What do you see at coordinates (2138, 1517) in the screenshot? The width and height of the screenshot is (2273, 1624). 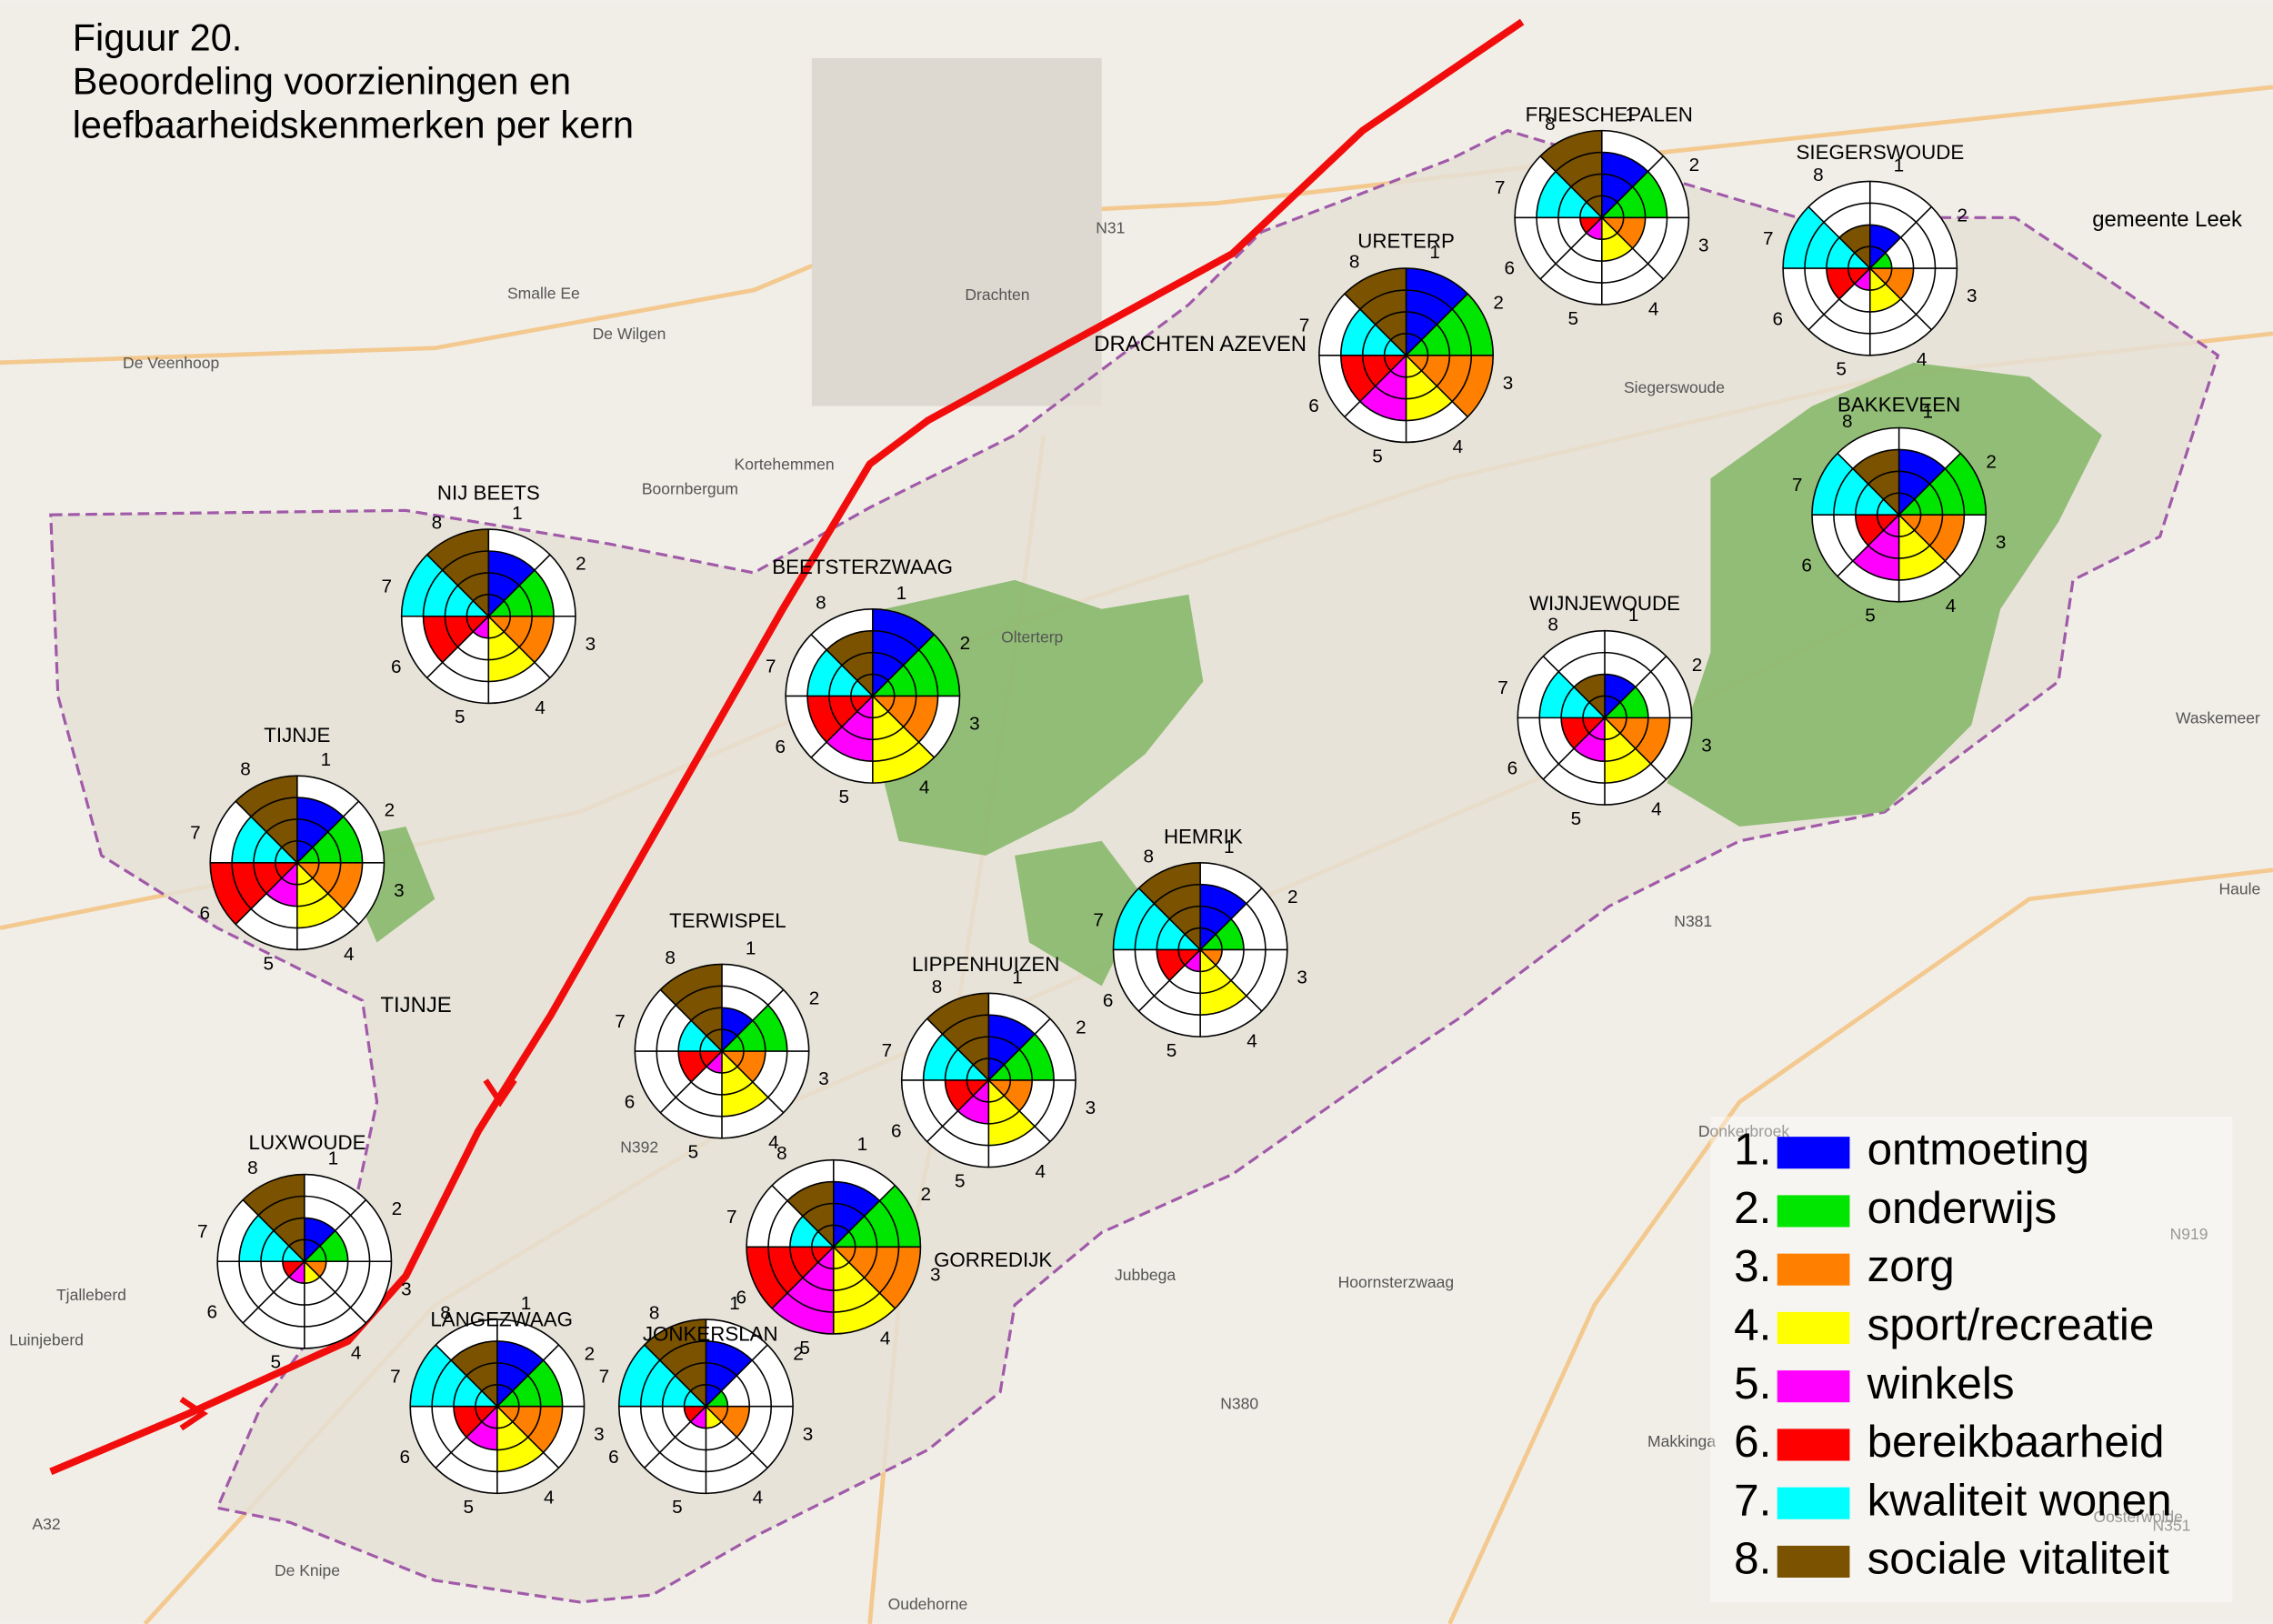 I see `place-label: Oosterwolde` at bounding box center [2138, 1517].